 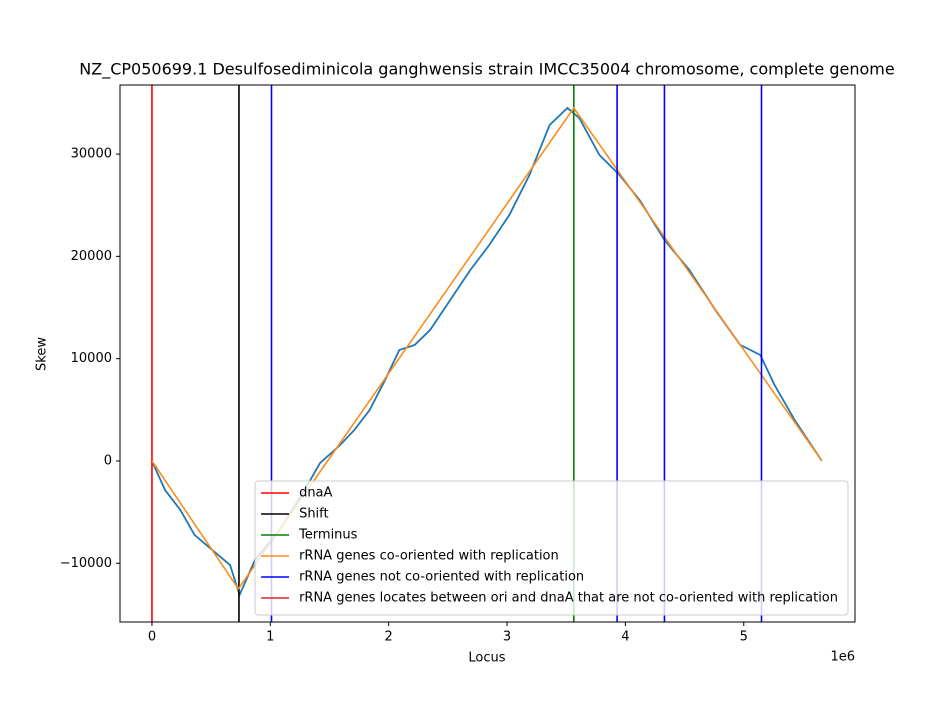 What do you see at coordinates (315, 493) in the screenshot?
I see `legend-label: dnaA` at bounding box center [315, 493].